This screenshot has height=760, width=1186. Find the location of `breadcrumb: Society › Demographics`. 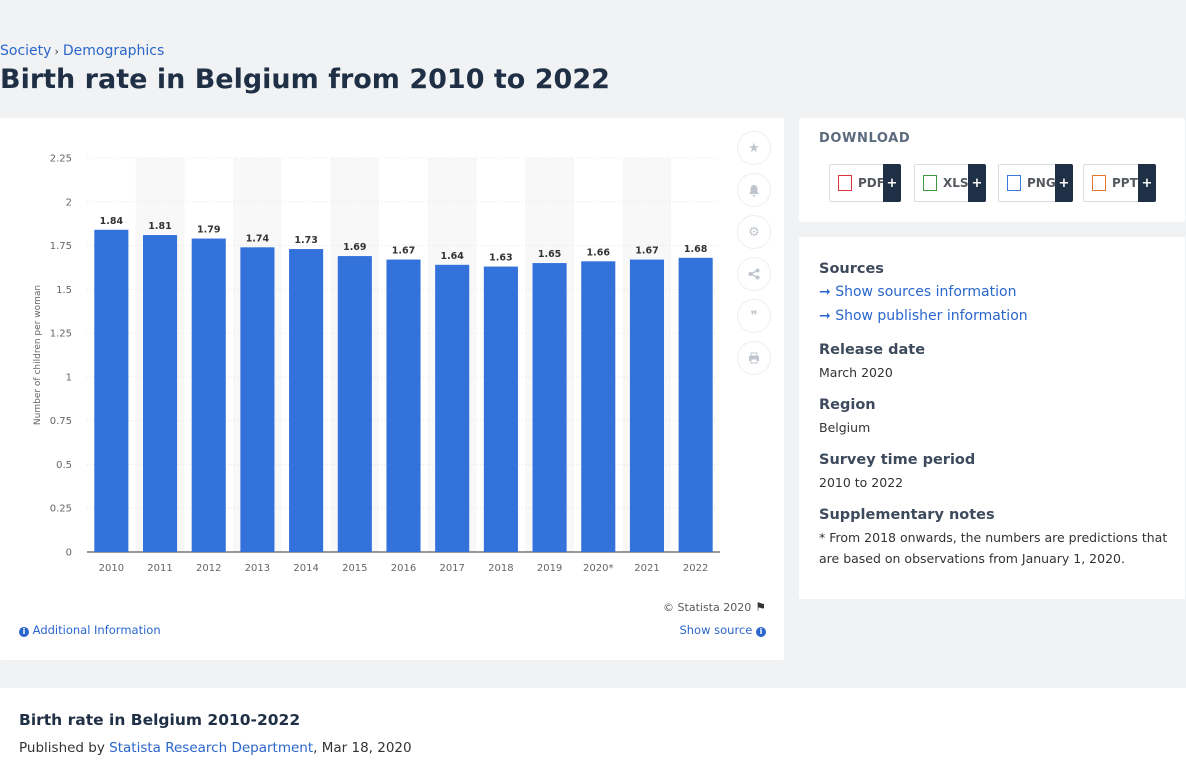

breadcrumb: Society › Demographics is located at coordinates (82, 51).